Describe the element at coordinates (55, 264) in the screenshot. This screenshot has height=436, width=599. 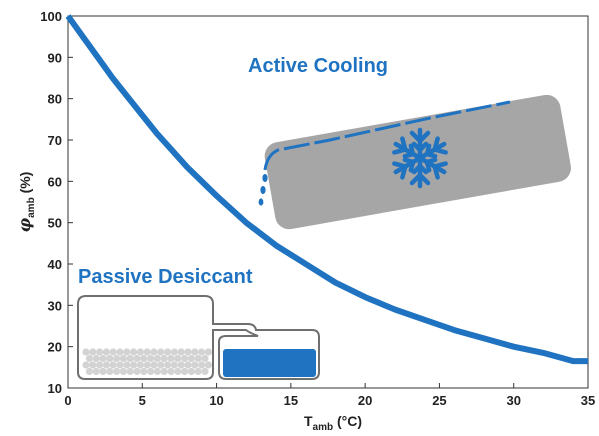
I see `y-tick-label: 40` at that location.